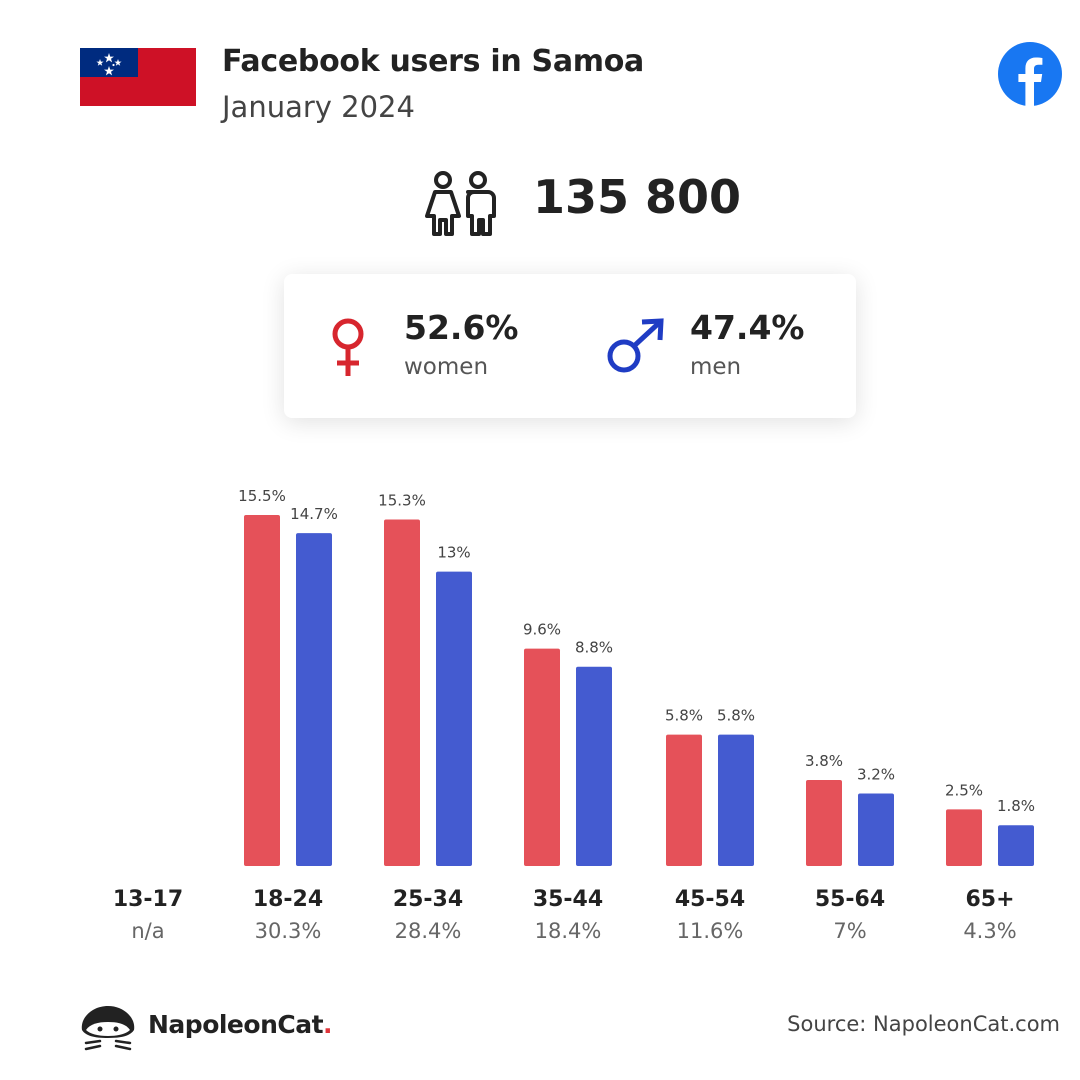 Image resolution: width=1080 pixels, height=1080 pixels. Describe the element at coordinates (570, 346) in the screenshot. I see `gender-card: 52.6% women 47.4% men` at that location.